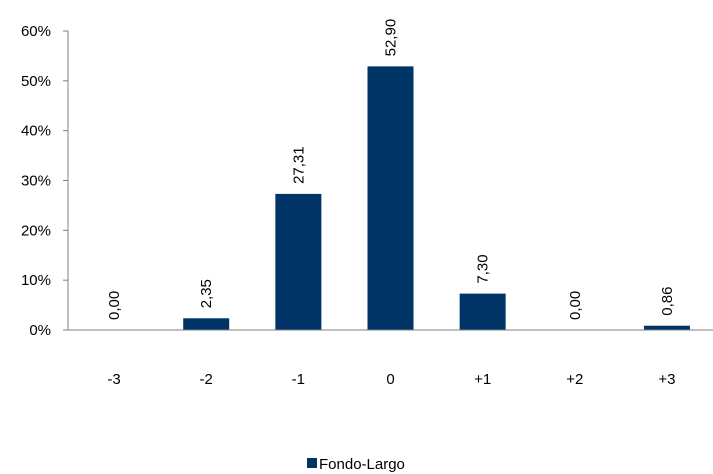 Image resolution: width=713 pixels, height=474 pixels. I want to click on y-tick-label: 0%, so click(40, 330).